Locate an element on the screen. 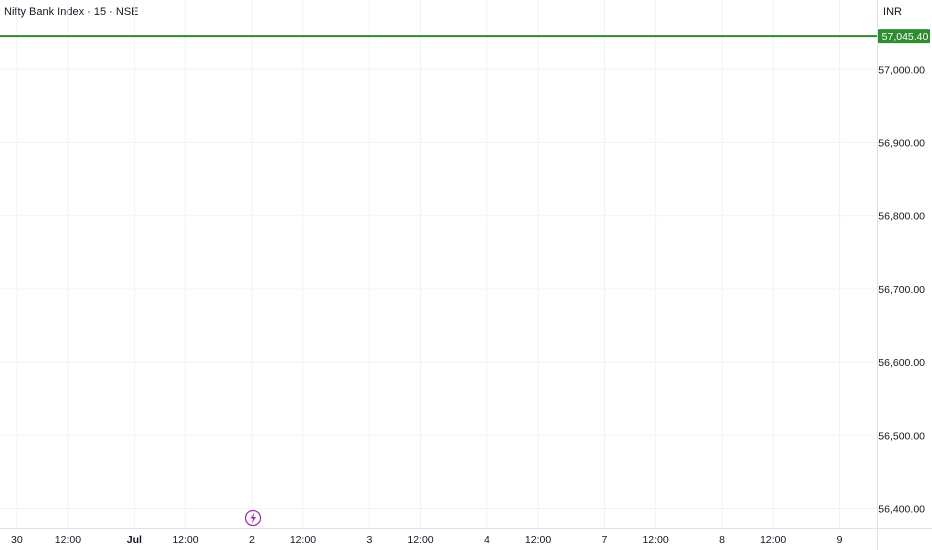 The width and height of the screenshot is (932, 550). horizontal-levels is located at coordinates (438, 36).